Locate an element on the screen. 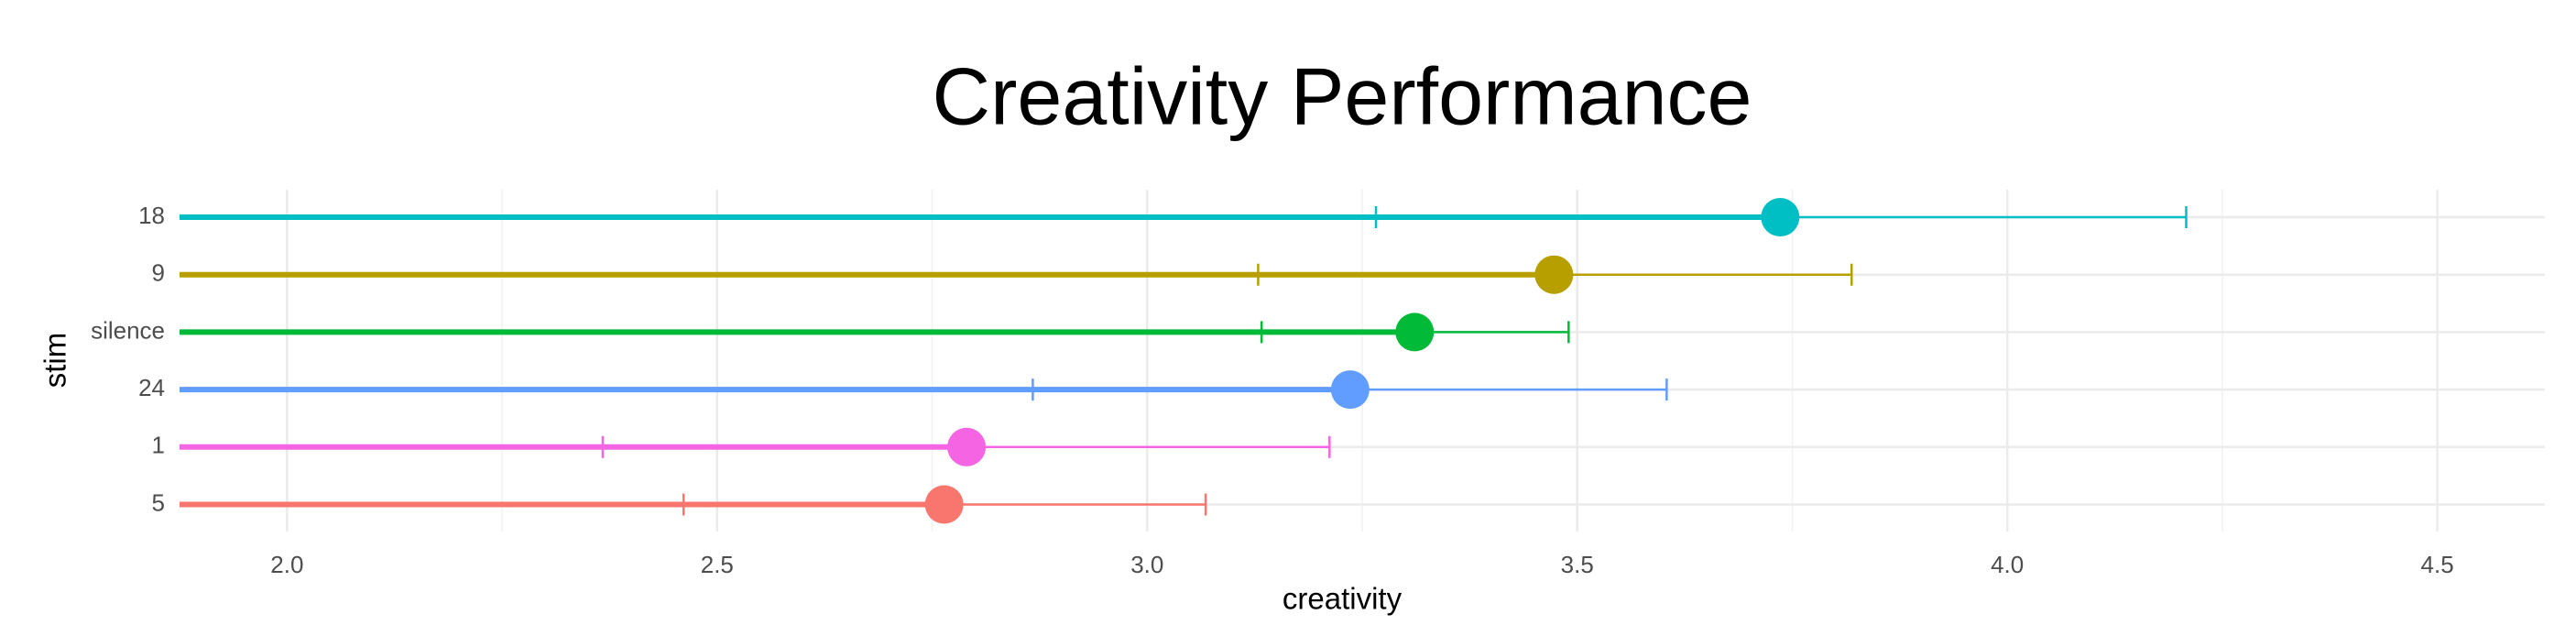 Image resolution: width=2576 pixels, height=625 pixels. y-tick-label: silence is located at coordinates (128, 330).